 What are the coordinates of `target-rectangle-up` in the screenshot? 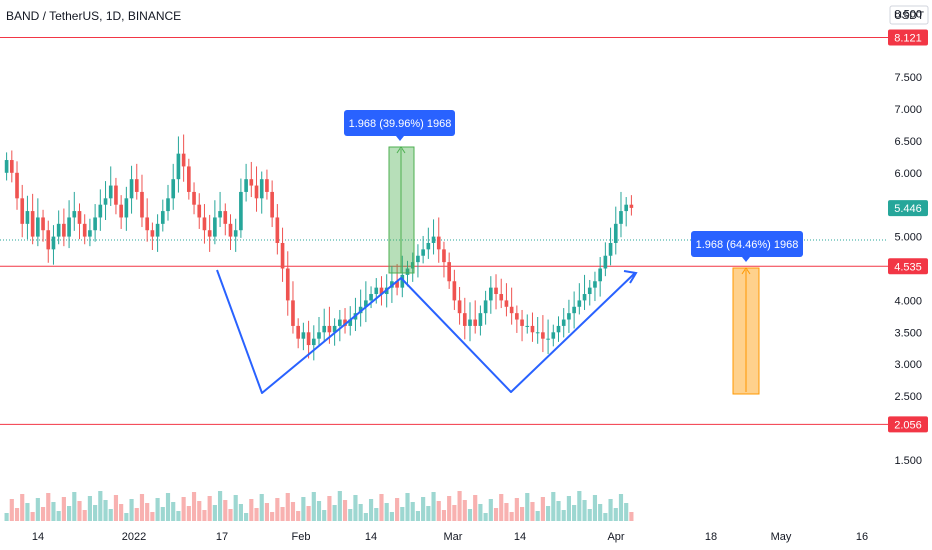 It's located at (401, 210).